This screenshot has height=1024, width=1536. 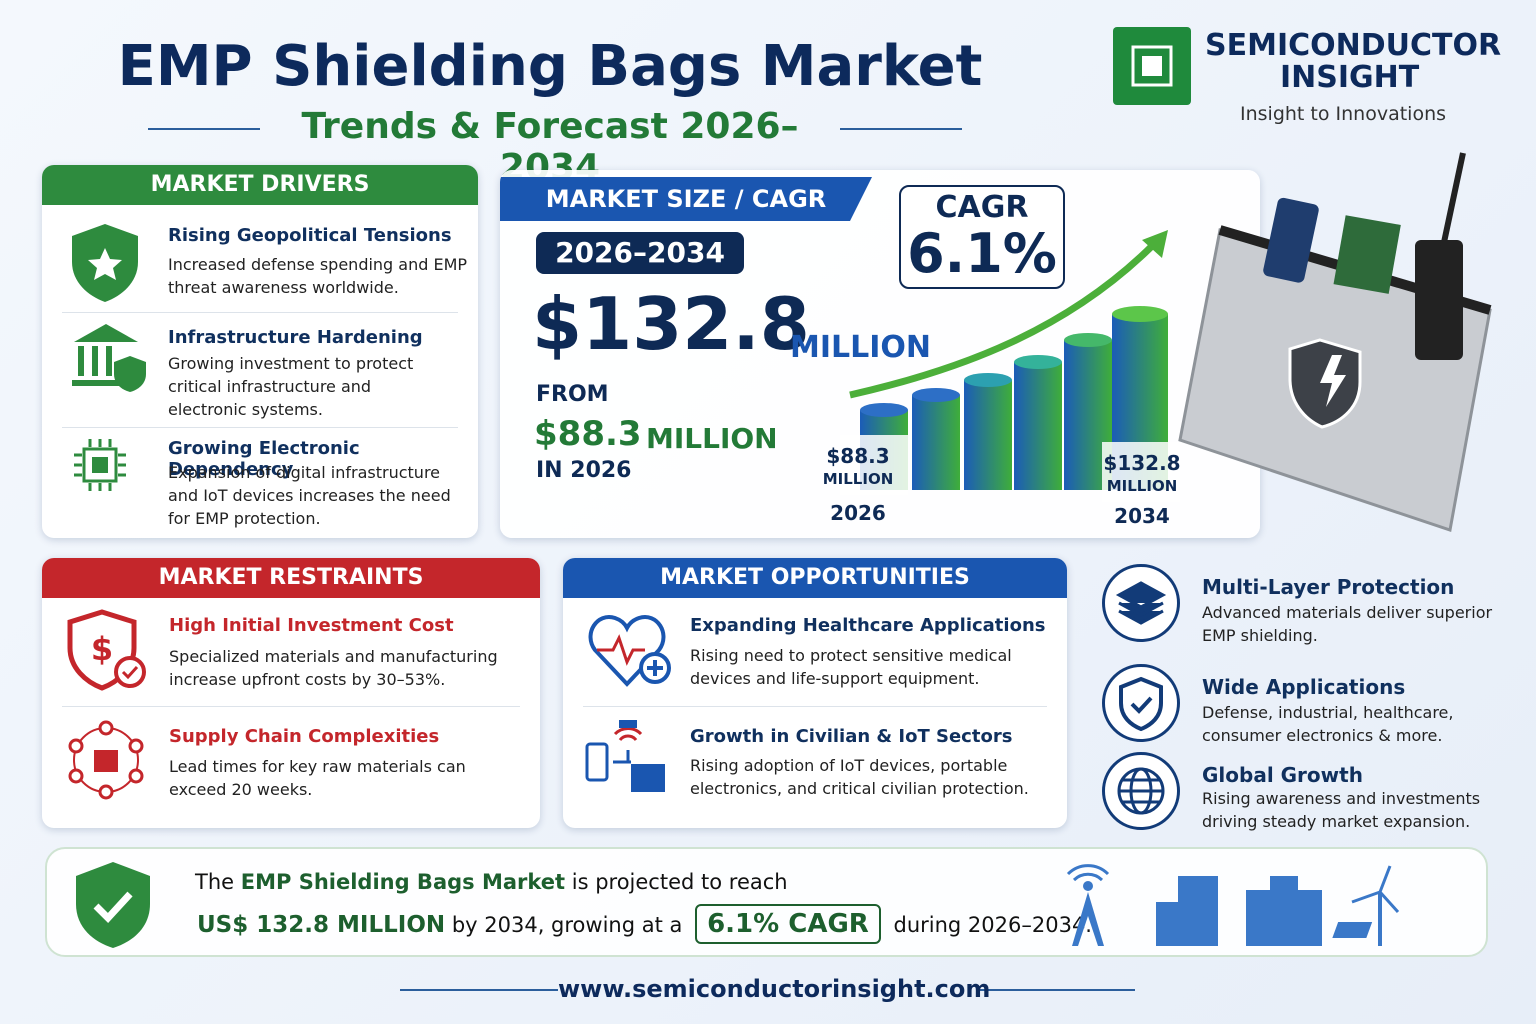 I want to click on feature-title: Wide Applications, so click(x=1304, y=687).